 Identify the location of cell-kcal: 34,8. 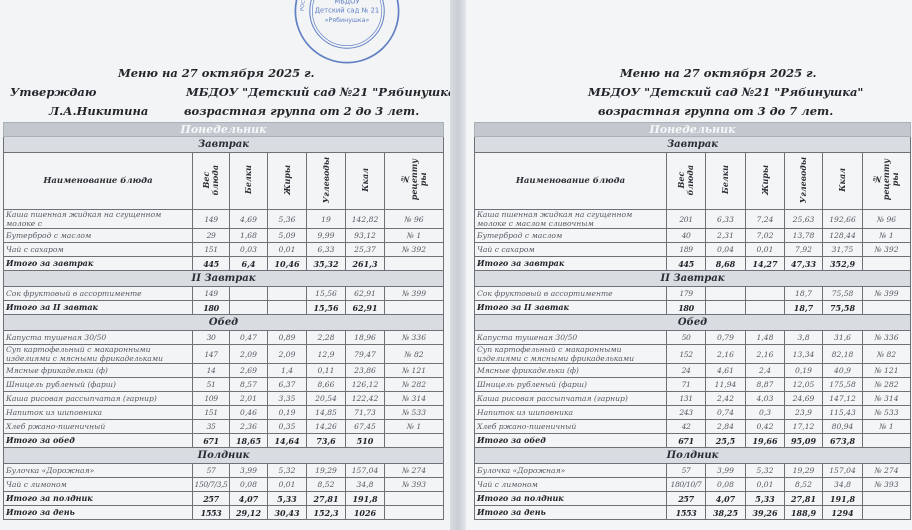
(365, 484).